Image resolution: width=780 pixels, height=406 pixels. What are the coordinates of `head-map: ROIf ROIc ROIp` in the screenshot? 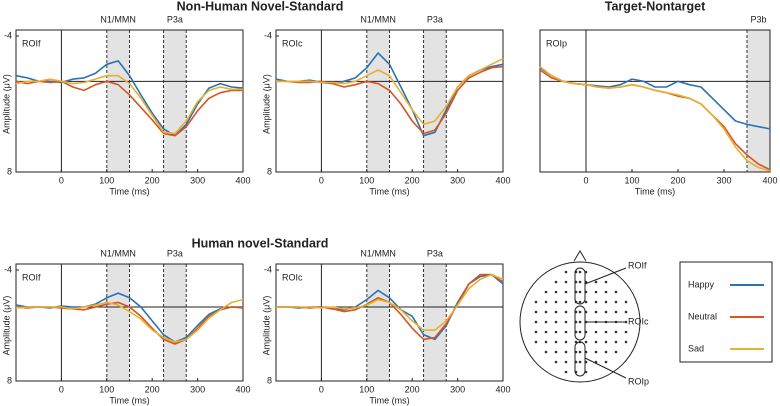 It's located at (584, 318).